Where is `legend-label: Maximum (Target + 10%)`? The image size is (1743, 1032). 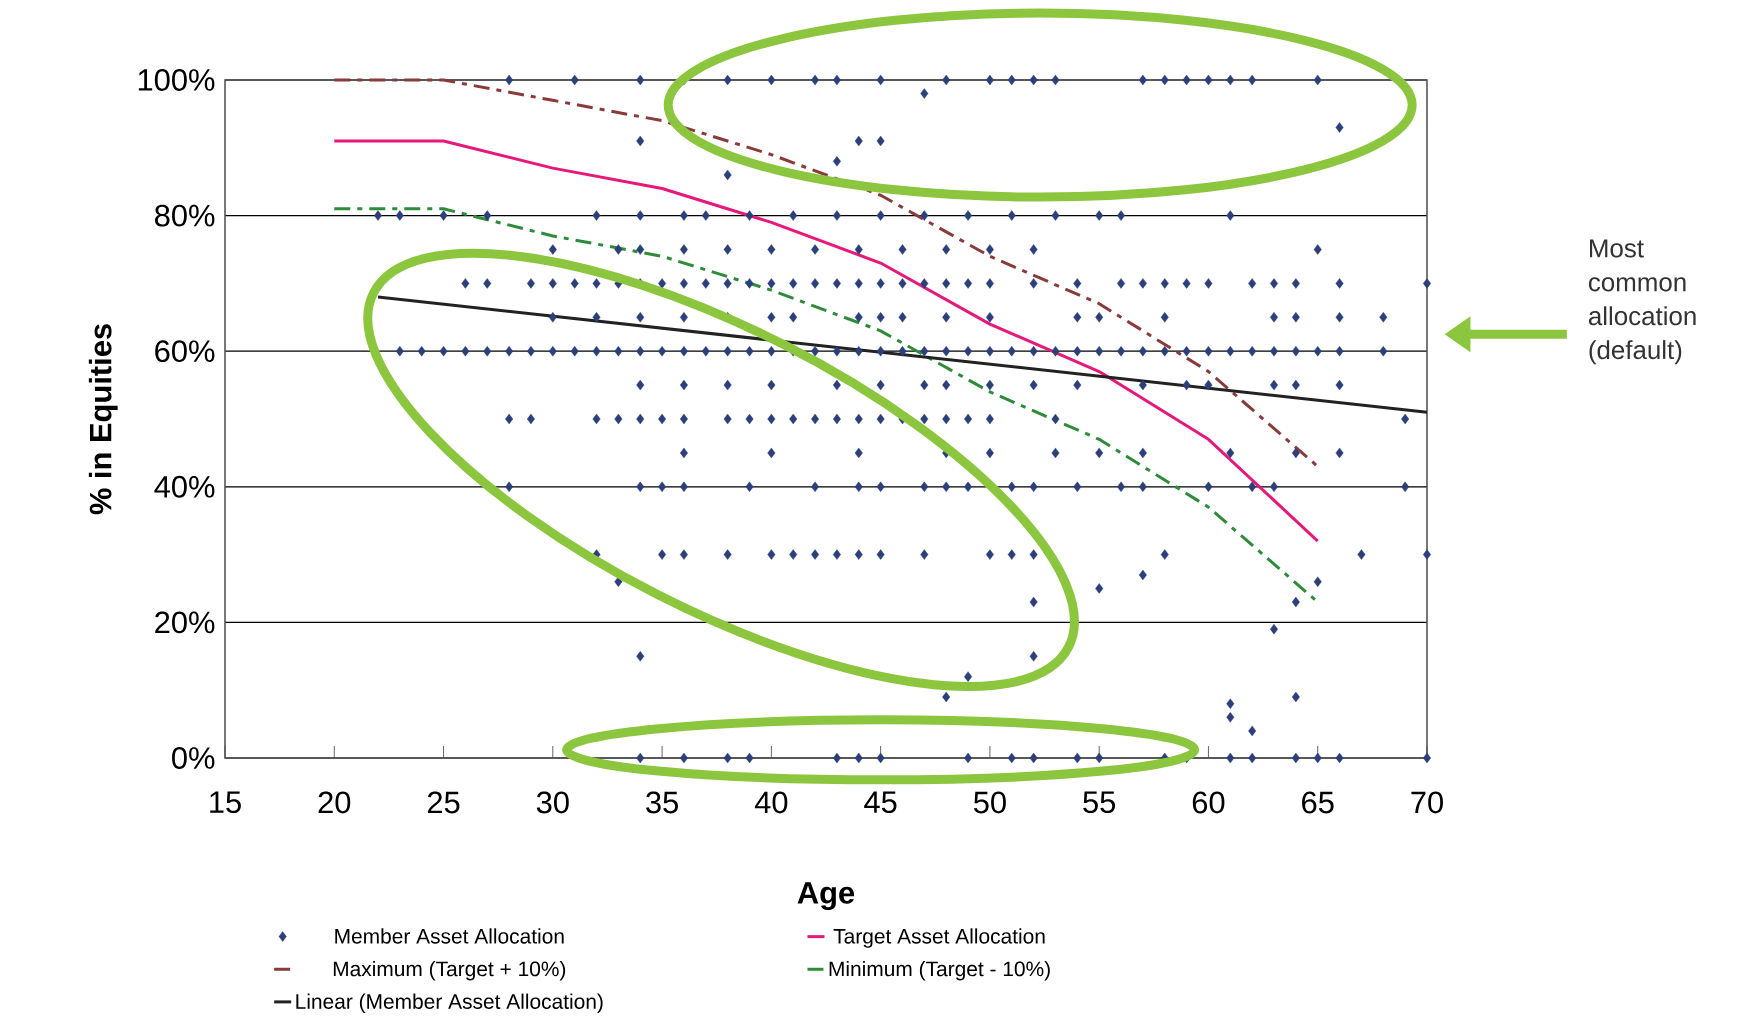 legend-label: Maximum (Target + 10%) is located at coordinates (449, 970).